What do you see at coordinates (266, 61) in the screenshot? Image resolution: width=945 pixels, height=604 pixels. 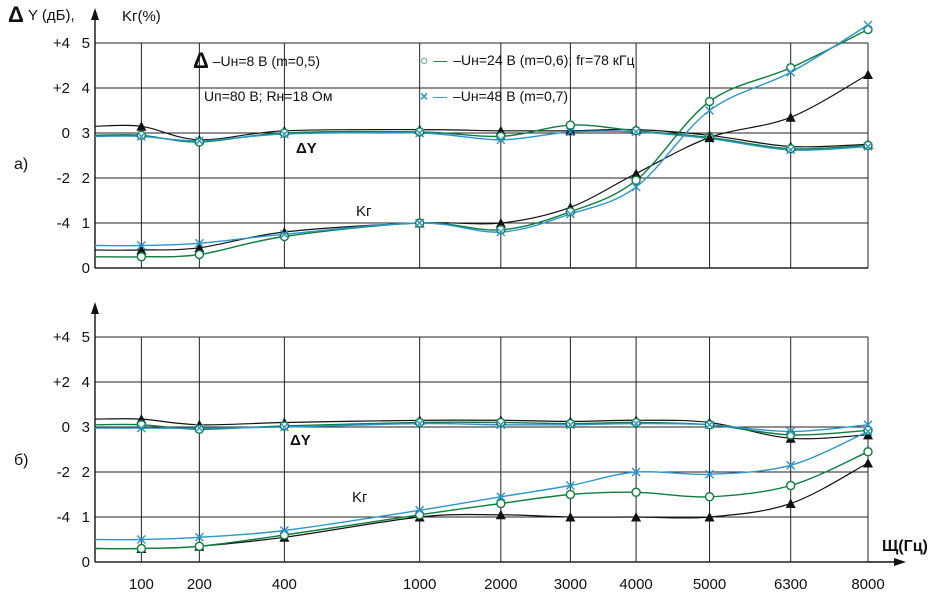 I see `legend-label-8v: –Uн=8 В (m=0,5)` at bounding box center [266, 61].